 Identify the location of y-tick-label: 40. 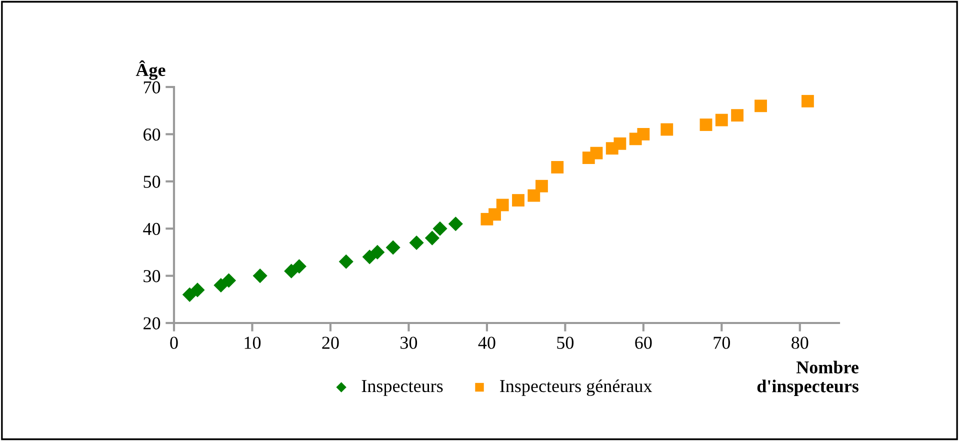
(151, 229).